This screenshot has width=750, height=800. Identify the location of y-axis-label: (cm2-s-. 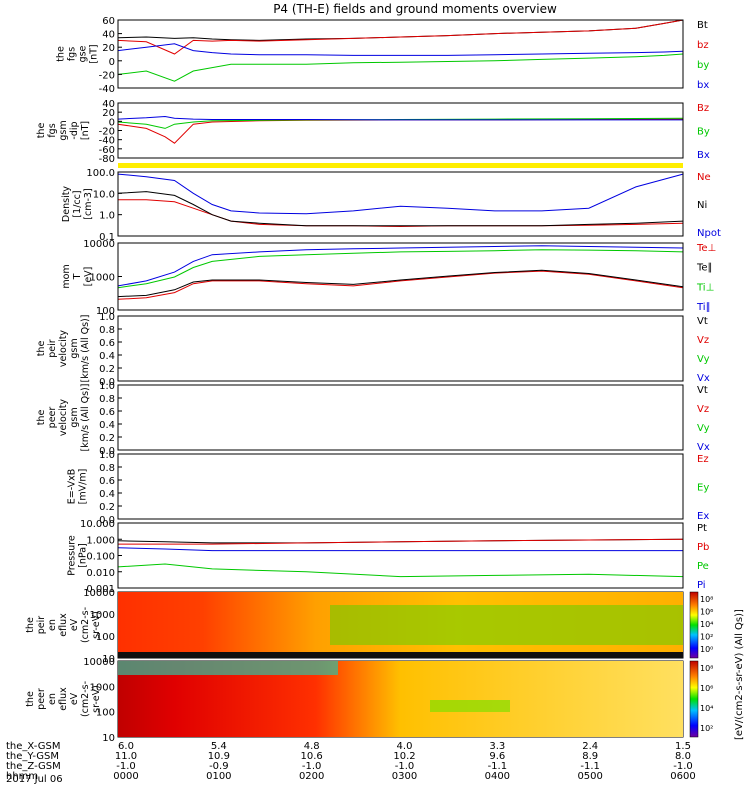
(85, 625).